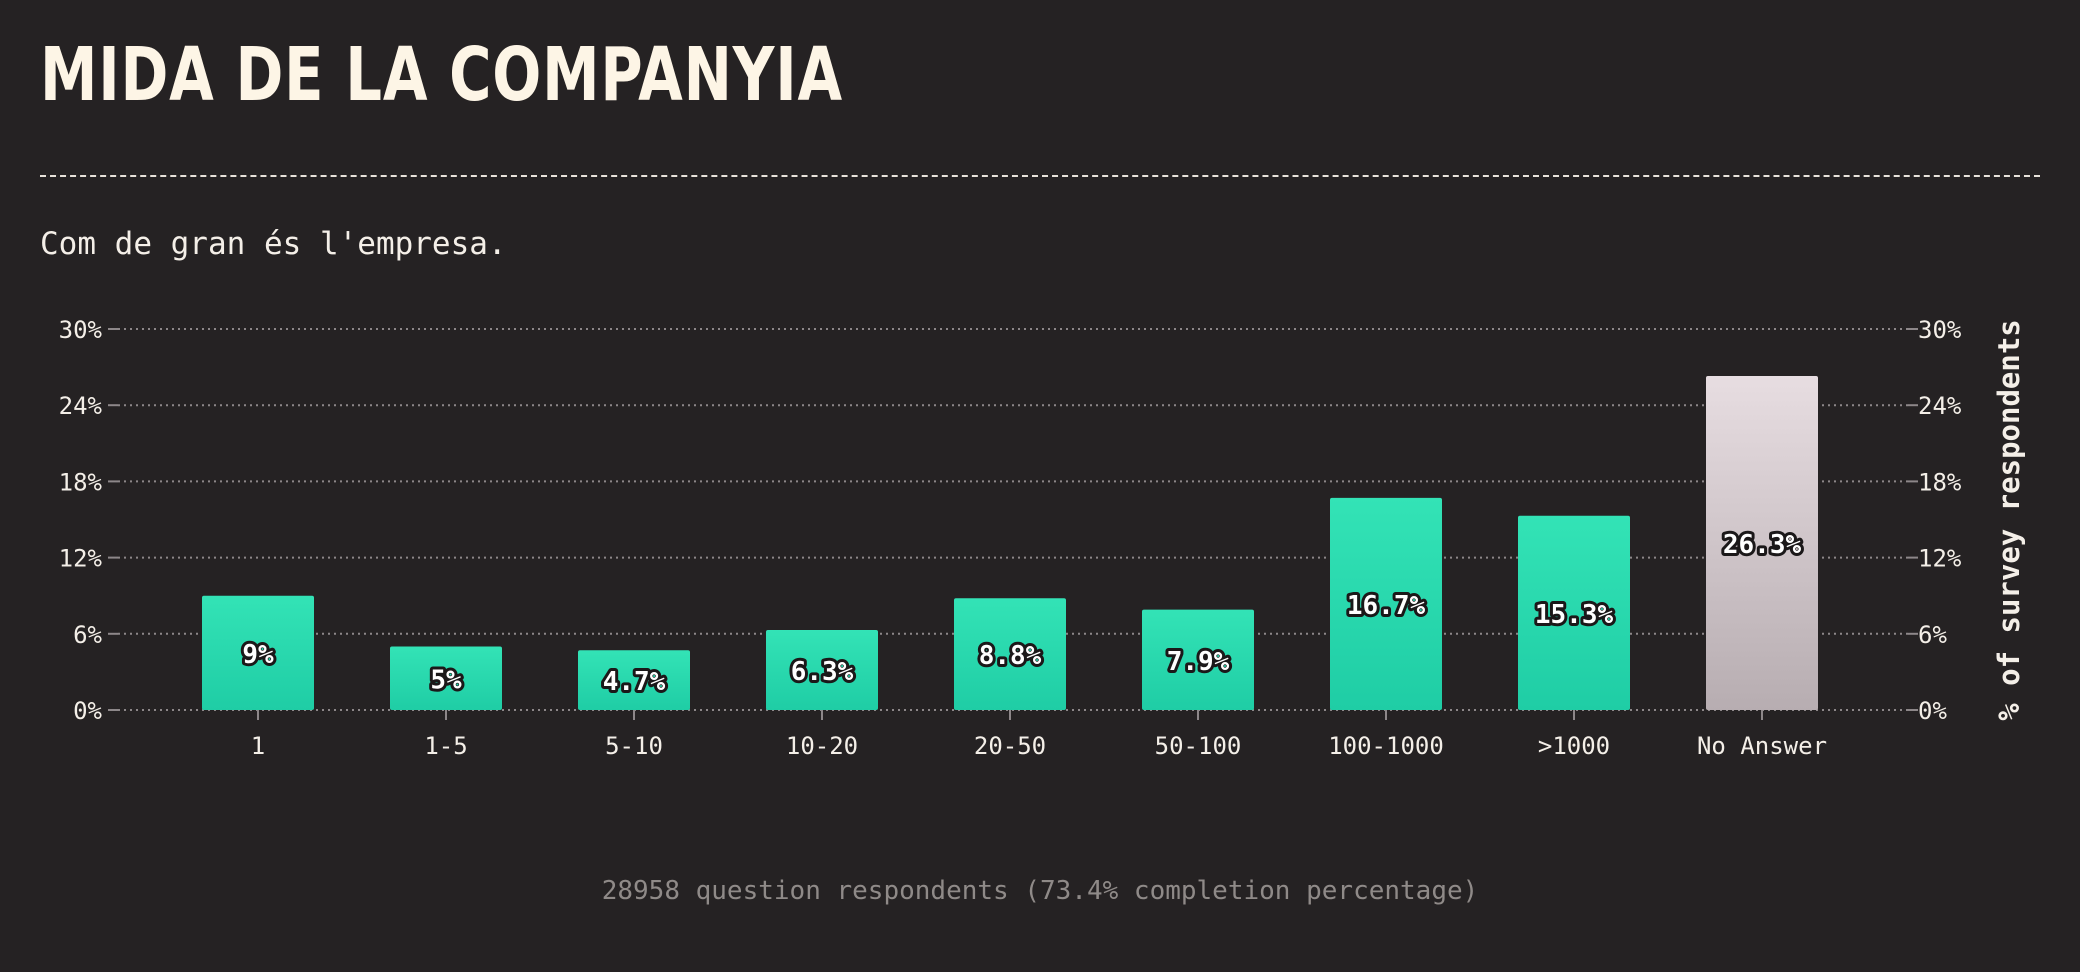  Describe the element at coordinates (1762, 545) in the screenshot. I see `bar-value-label: 26.3%` at that location.